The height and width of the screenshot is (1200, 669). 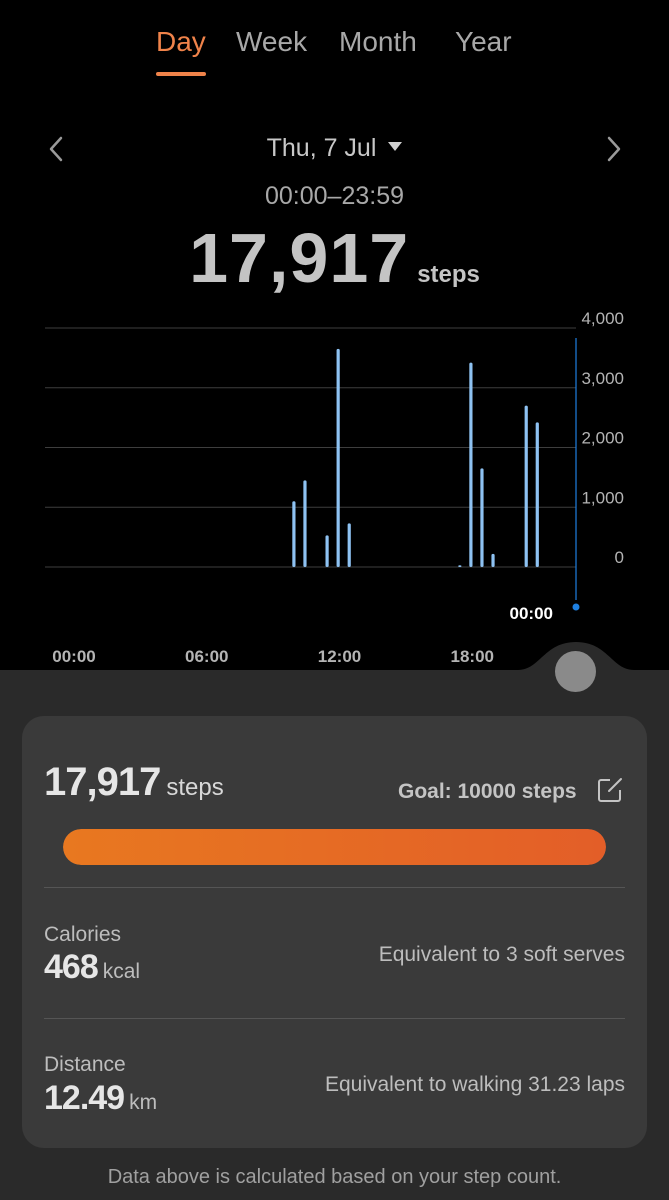 I want to click on distance-unit: km, so click(x=143, y=1102).